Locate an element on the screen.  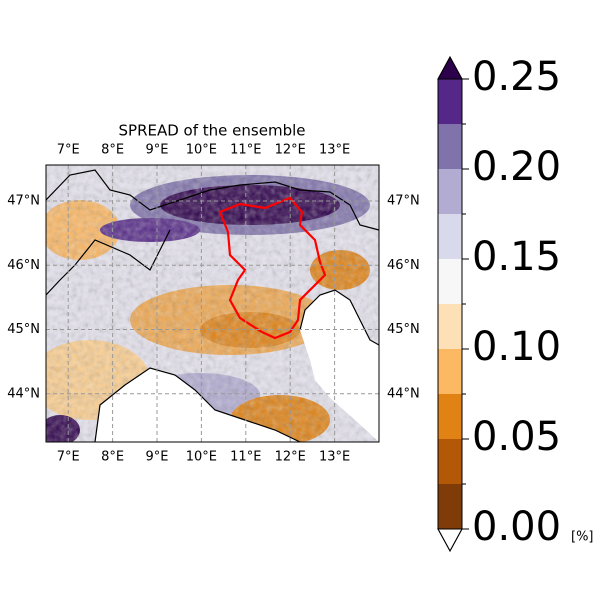
y-tick-label-left: 46°N is located at coordinates (23, 265).